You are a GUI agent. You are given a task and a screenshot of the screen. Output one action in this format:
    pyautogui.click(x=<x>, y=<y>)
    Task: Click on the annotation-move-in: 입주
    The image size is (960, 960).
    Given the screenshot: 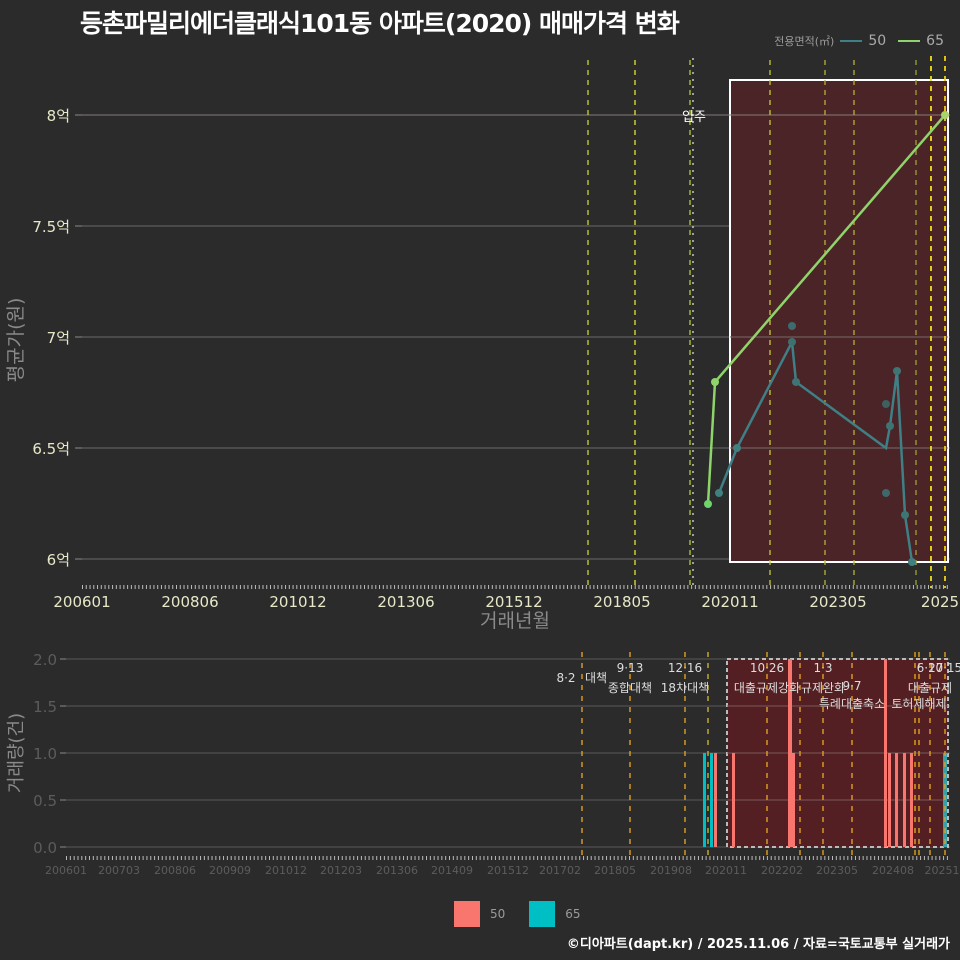 What is the action you would take?
    pyautogui.click(x=694, y=117)
    